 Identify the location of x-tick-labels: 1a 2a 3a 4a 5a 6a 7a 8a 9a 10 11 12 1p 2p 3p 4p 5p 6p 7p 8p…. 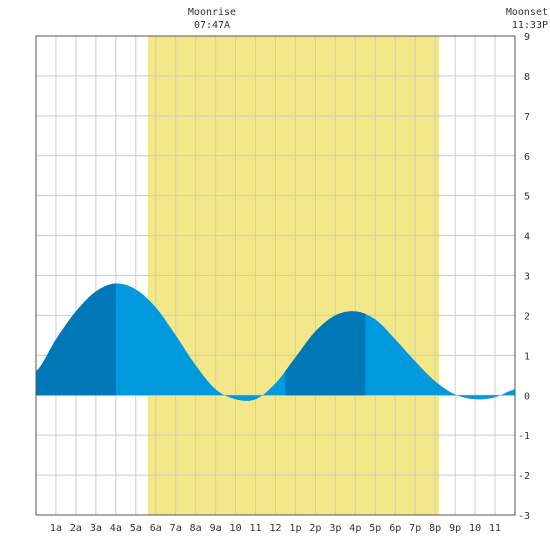
(275, 528).